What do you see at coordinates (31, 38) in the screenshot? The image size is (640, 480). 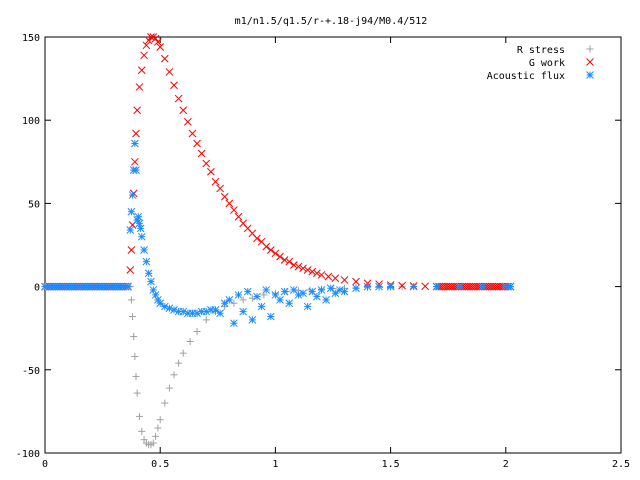 I see `y-tick-label: 150` at bounding box center [31, 38].